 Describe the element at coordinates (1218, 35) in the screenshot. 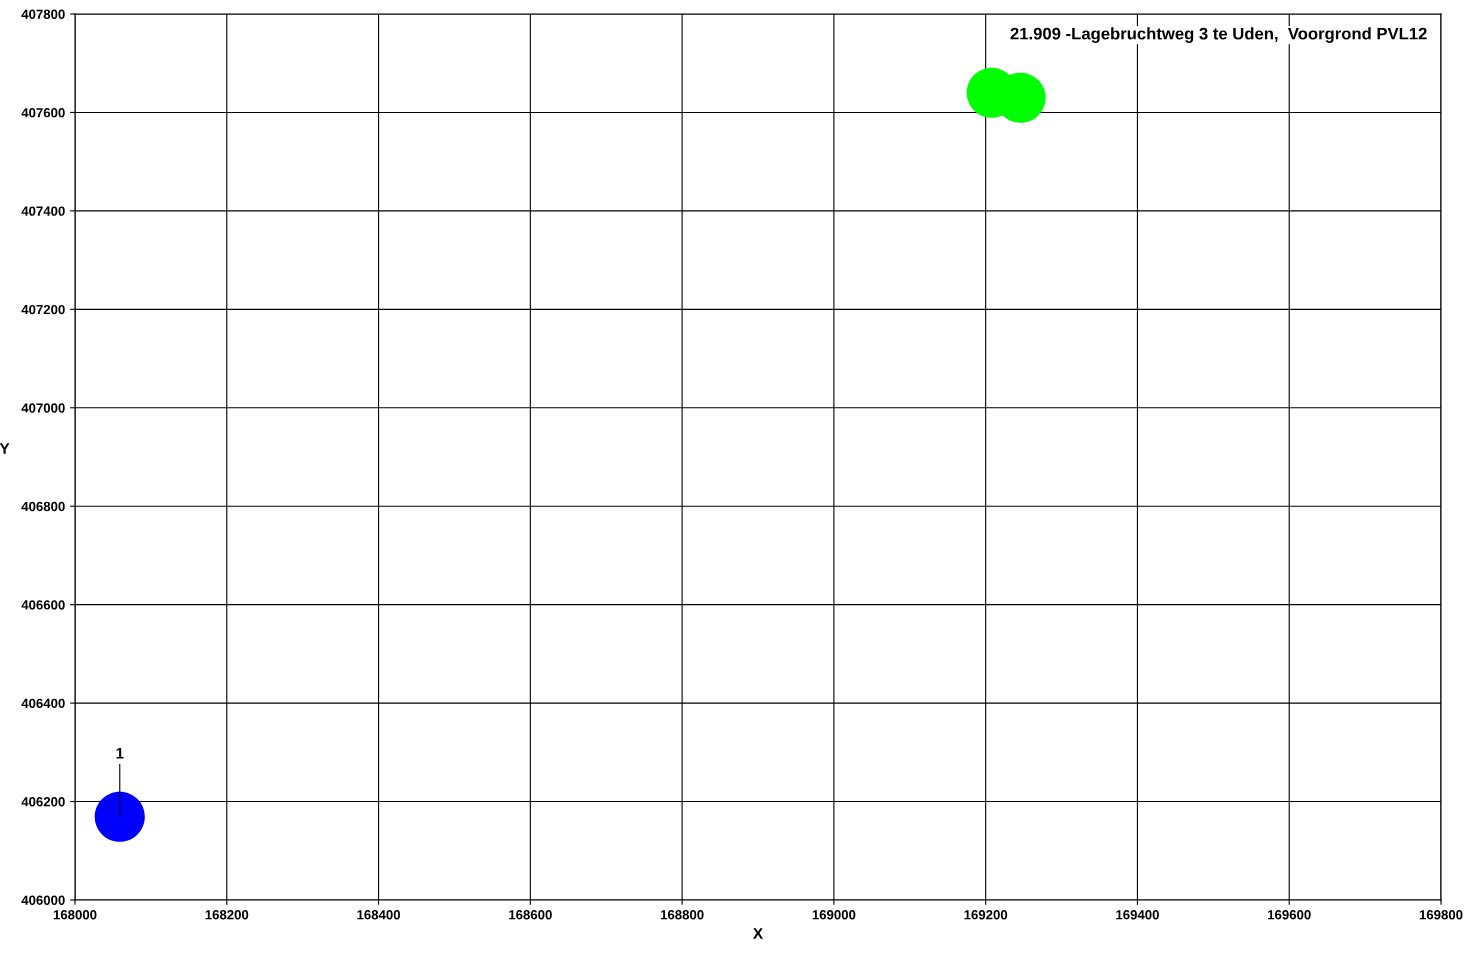

I see `text: 21.909 -Lagebruchtweg 3 te Uden, Voorgrond PVL12` at that location.